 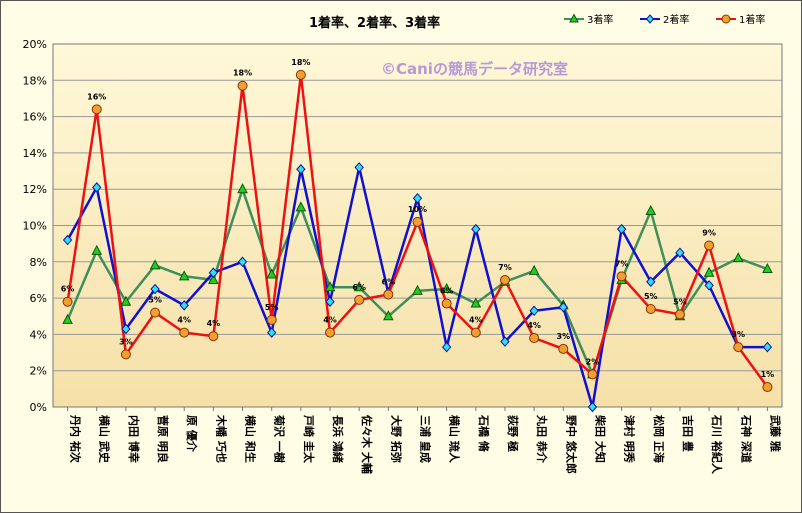 I want to click on x-tick-label: 内田 博幸, so click(x=134, y=439).